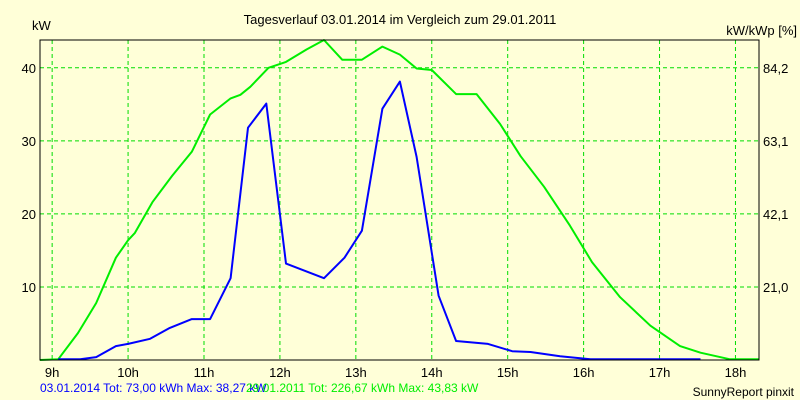  What do you see at coordinates (775, 141) in the screenshot?
I see `y-right-tick-label: 63,1` at bounding box center [775, 141].